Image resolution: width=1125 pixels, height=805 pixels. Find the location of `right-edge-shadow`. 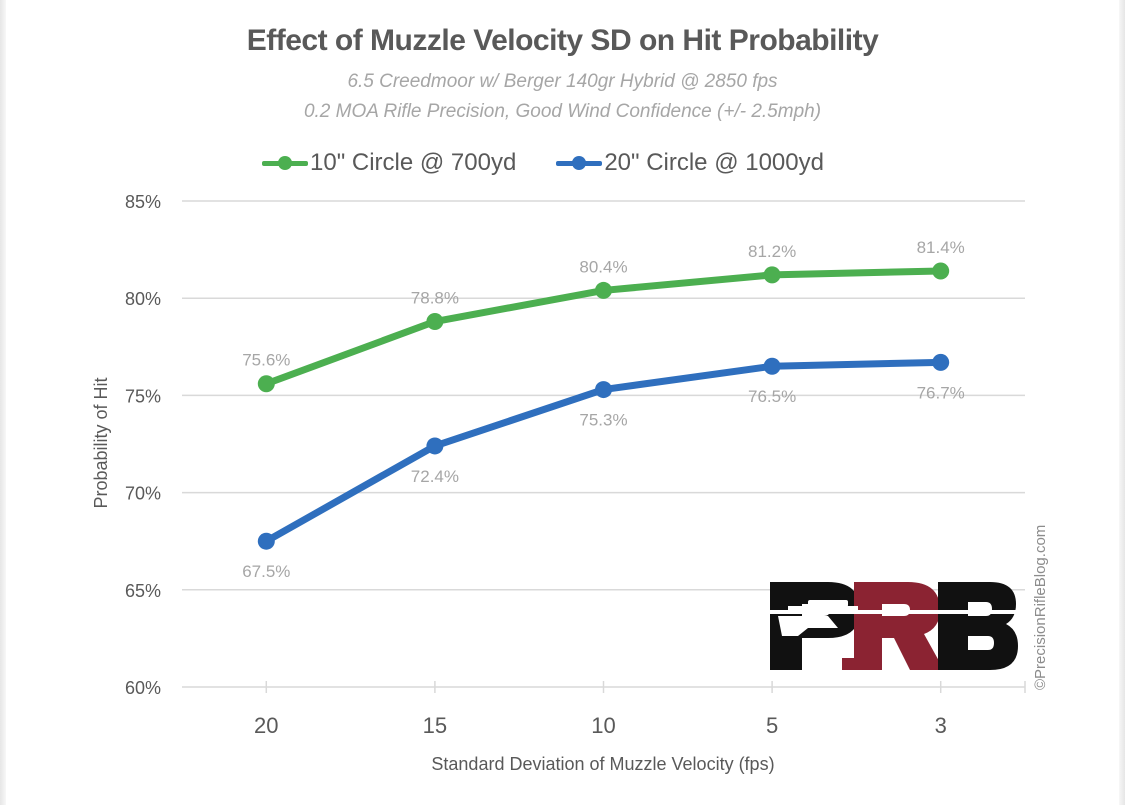

right-edge-shadow is located at coordinates (1122, 402).